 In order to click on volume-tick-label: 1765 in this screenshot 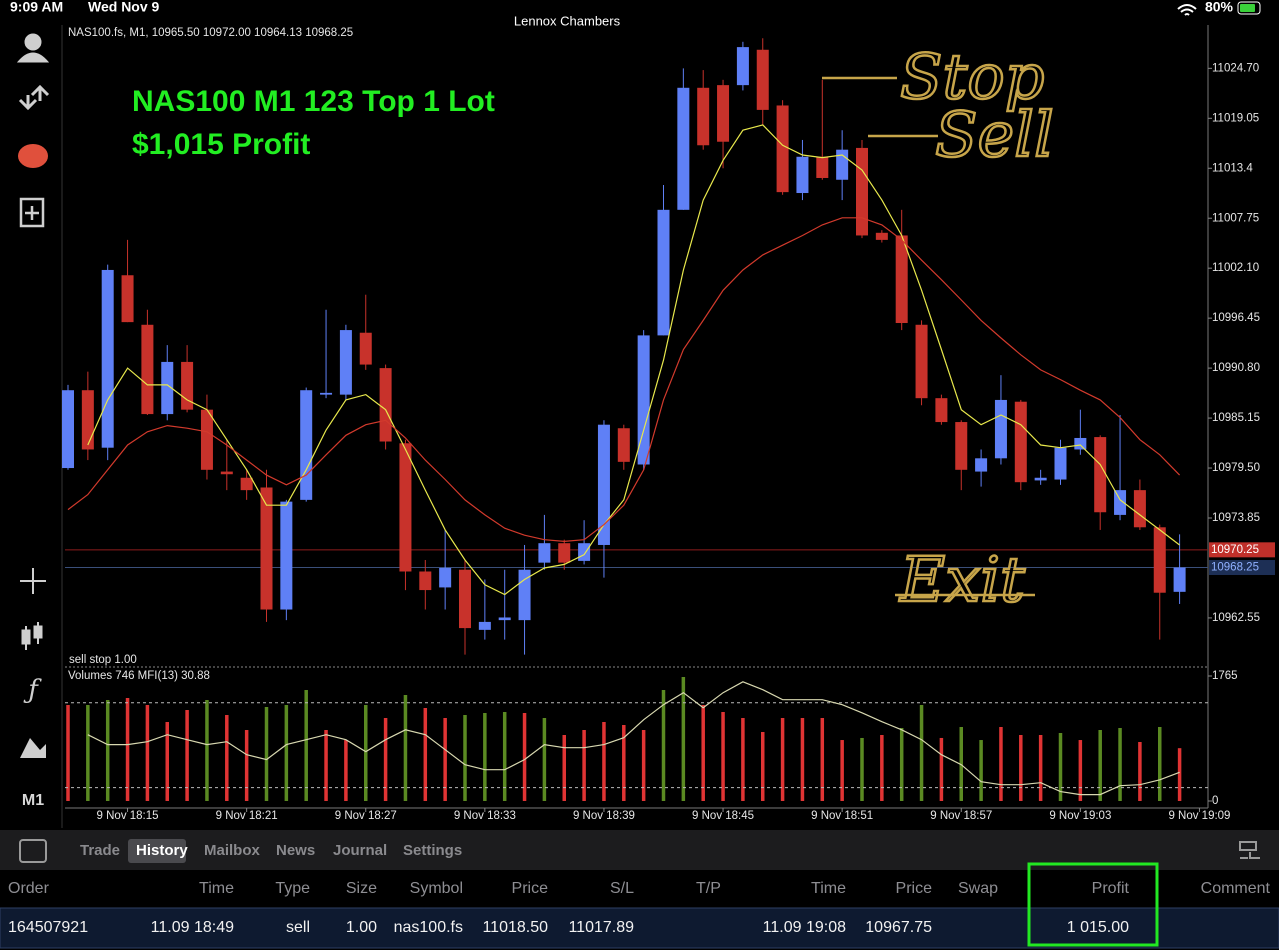, I will do `click(1225, 676)`.